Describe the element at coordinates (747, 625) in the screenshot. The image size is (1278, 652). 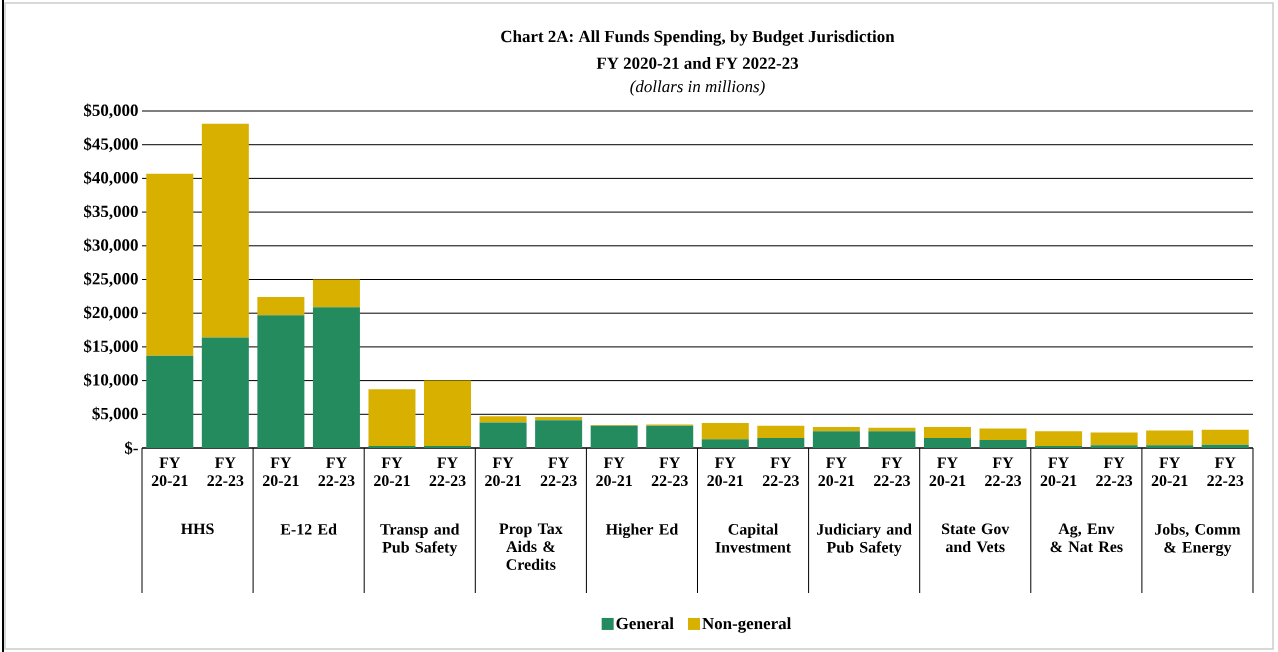
I see `legend-label: Non-general` at that location.